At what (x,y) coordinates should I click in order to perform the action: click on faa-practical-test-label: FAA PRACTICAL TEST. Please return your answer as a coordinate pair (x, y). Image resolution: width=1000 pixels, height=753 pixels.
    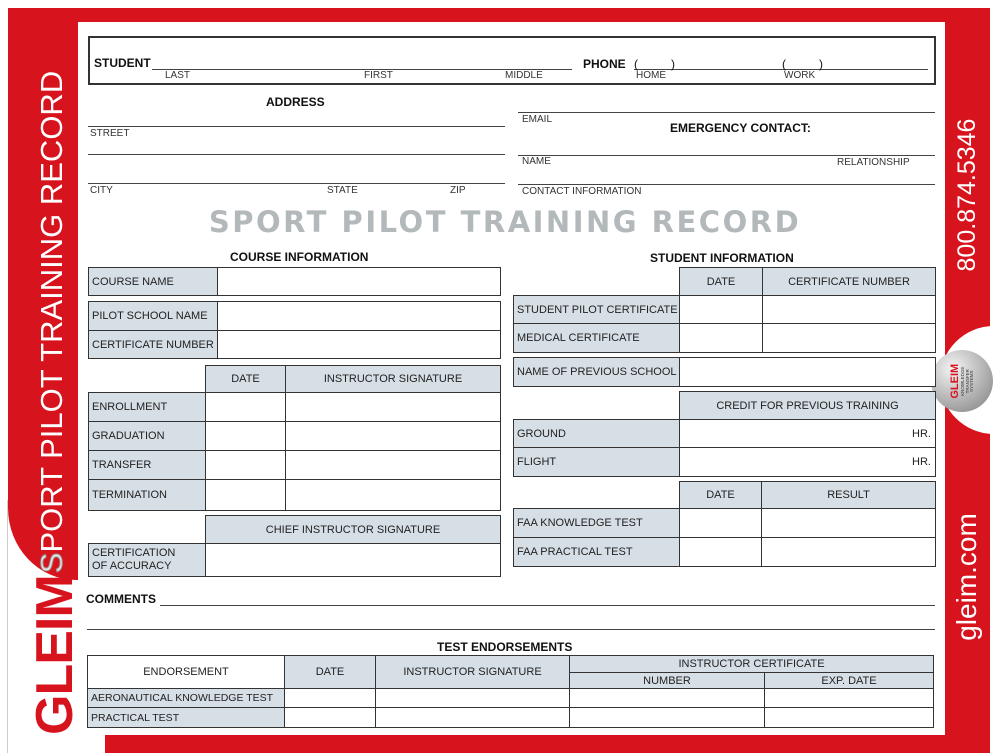
    Looking at the image, I should click on (596, 552).